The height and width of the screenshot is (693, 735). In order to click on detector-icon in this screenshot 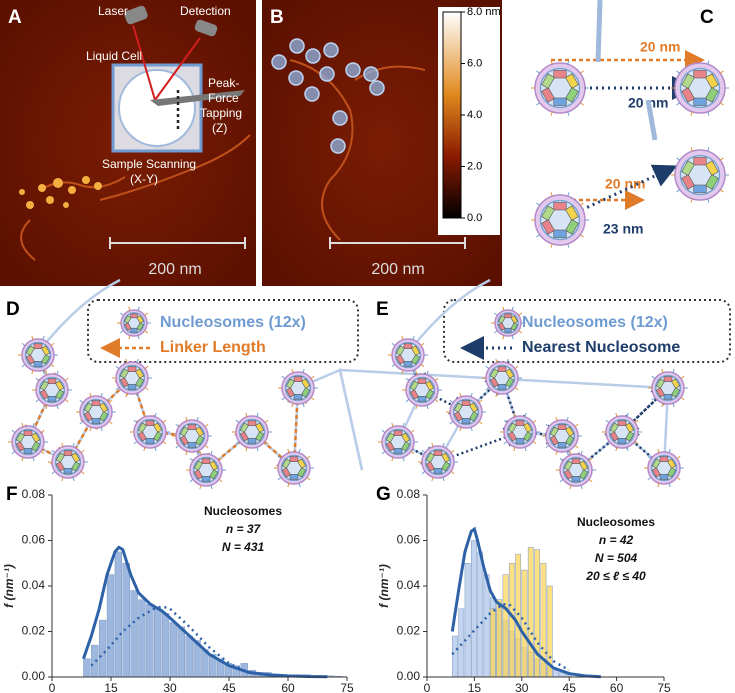, I will do `click(206, 28)`.